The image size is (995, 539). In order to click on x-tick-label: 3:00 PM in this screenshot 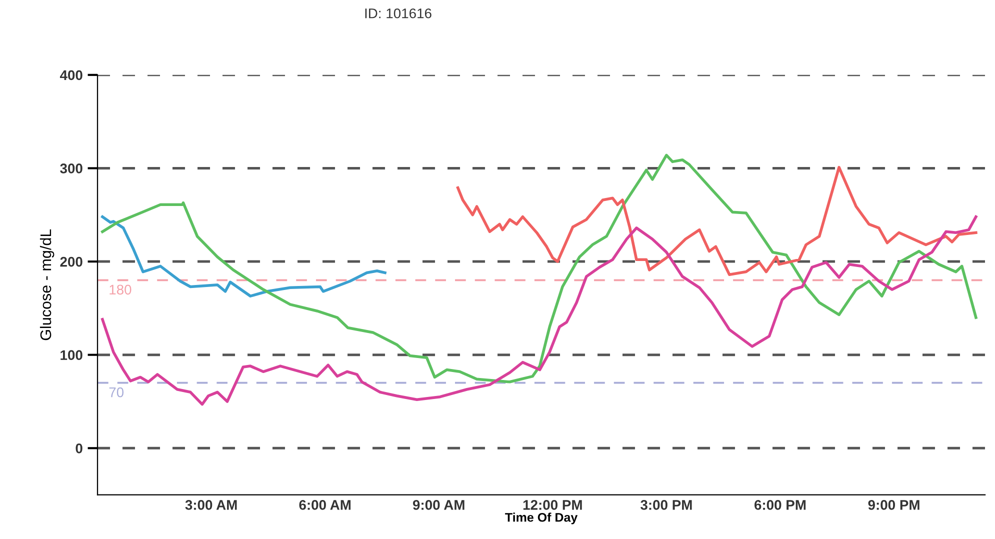, I will do `click(666, 505)`.